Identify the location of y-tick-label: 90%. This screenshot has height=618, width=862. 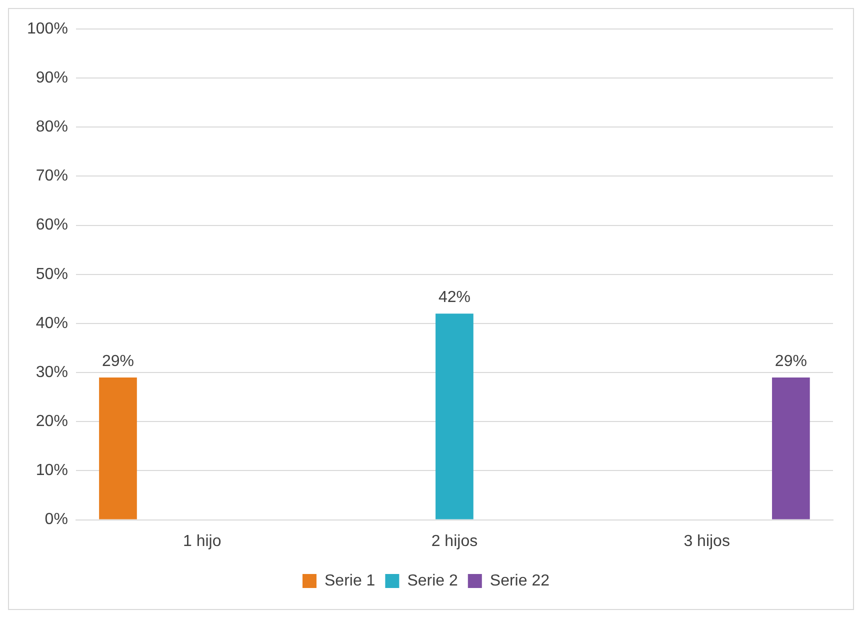
(52, 77).